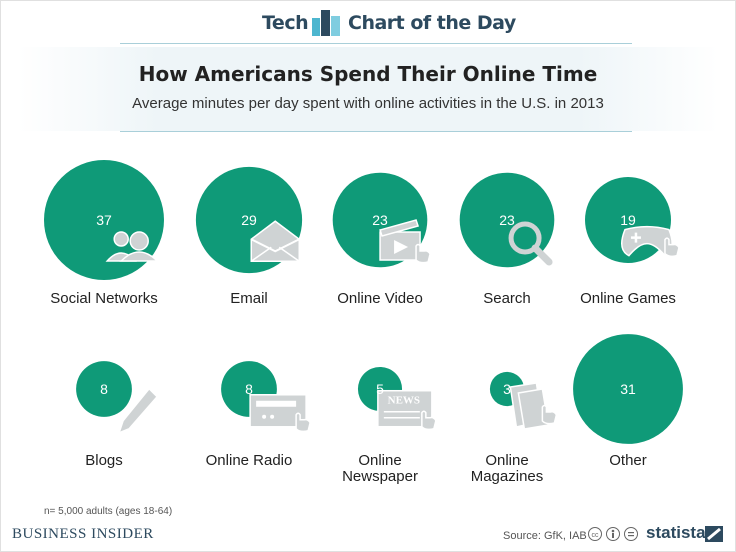 The height and width of the screenshot is (552, 736). Describe the element at coordinates (613, 534) in the screenshot. I see `creative-commons-icons: cc` at that location.